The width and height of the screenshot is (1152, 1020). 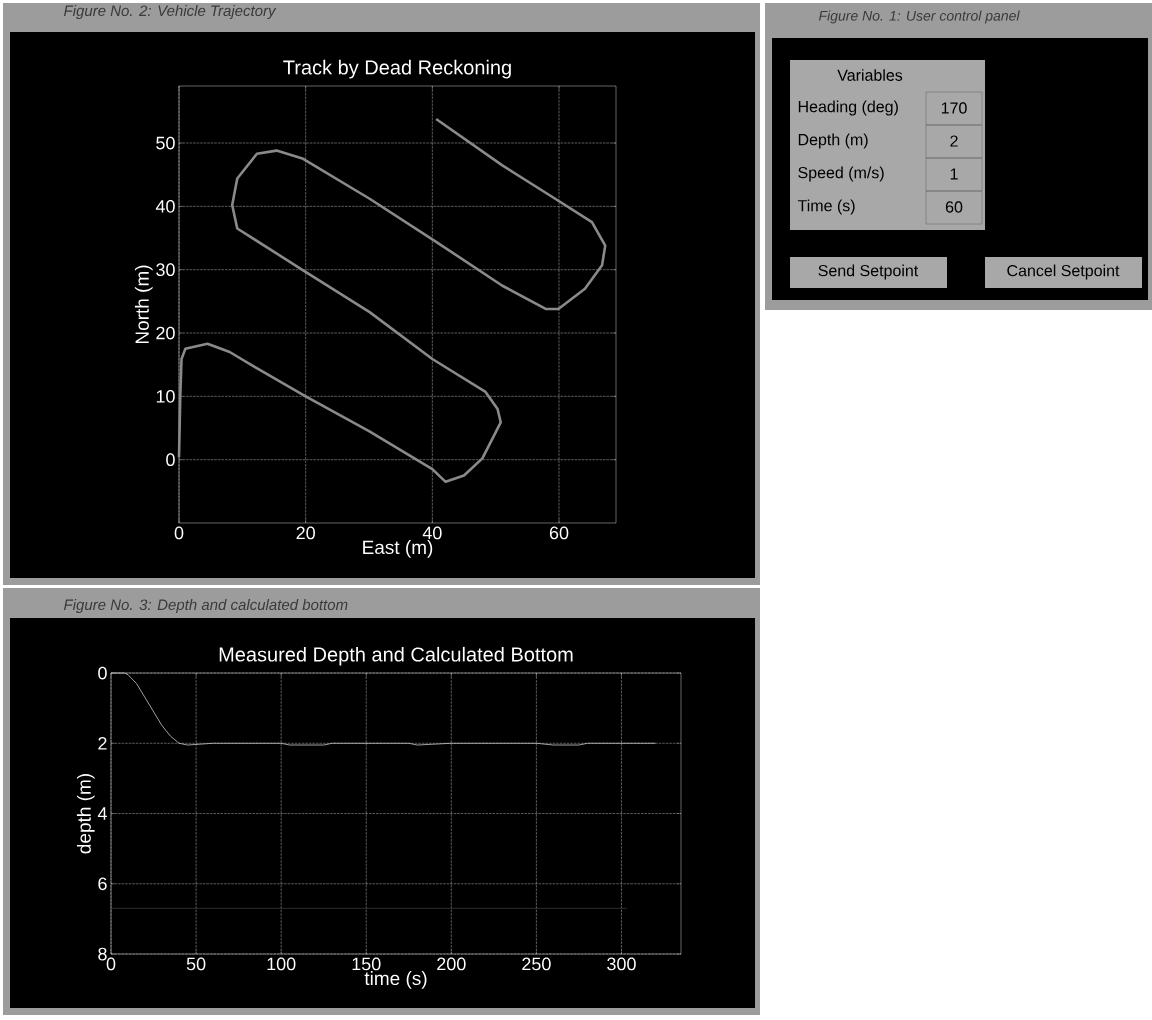 I want to click on x-tick-label: 0, so click(x=179, y=533).